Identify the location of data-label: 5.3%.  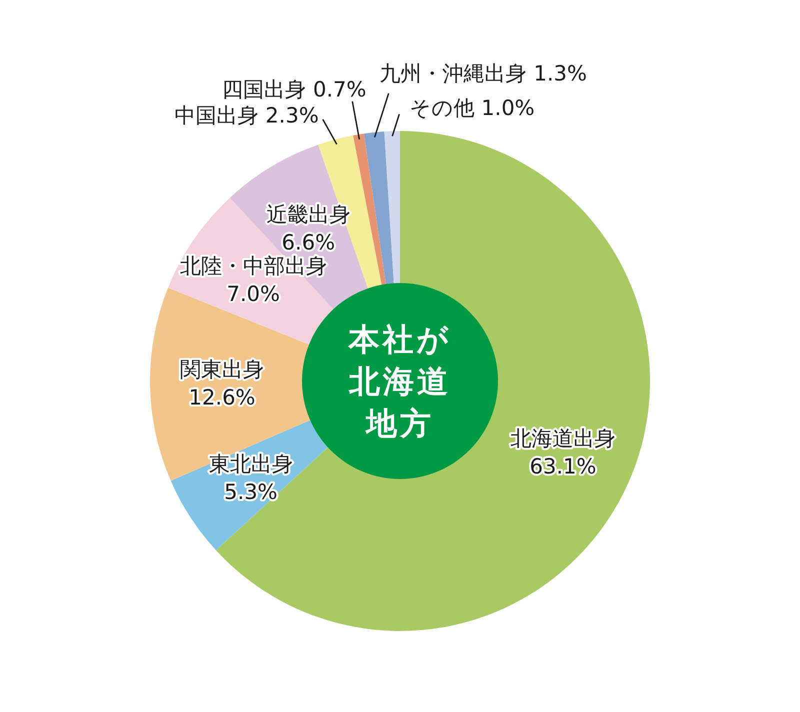
(251, 492).